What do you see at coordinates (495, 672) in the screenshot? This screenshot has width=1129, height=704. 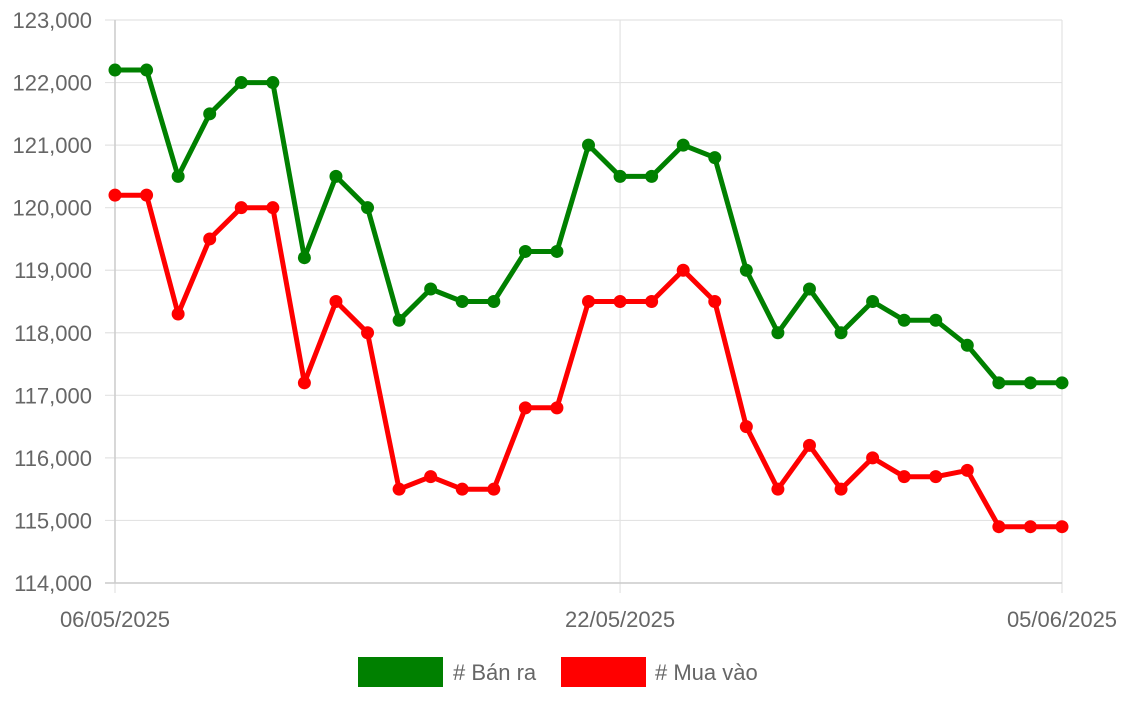 I see `legend-label-1: # Bán ra` at bounding box center [495, 672].